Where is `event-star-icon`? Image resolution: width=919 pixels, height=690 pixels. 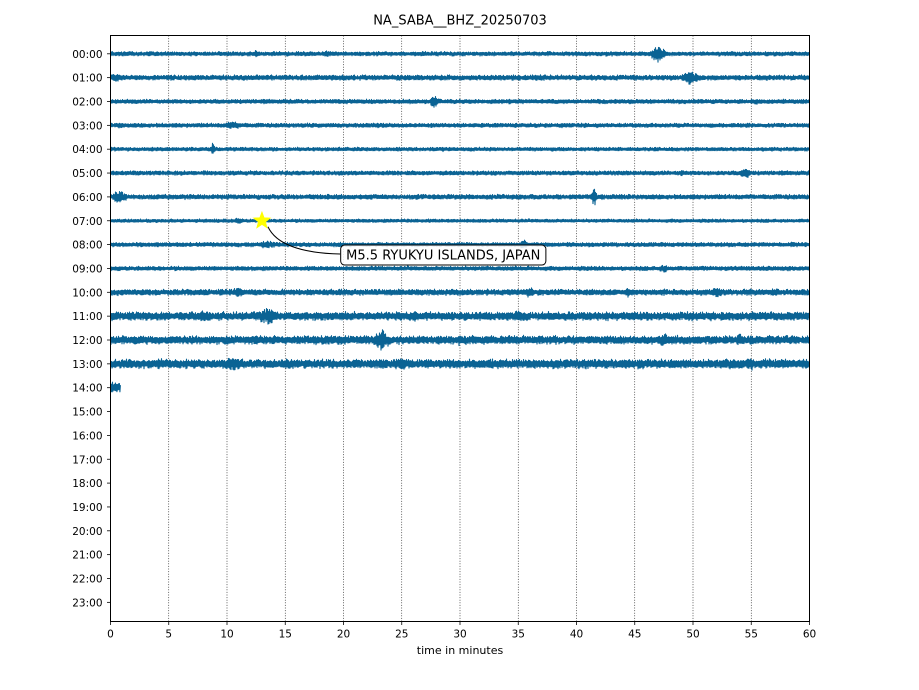 event-star-icon is located at coordinates (262, 219).